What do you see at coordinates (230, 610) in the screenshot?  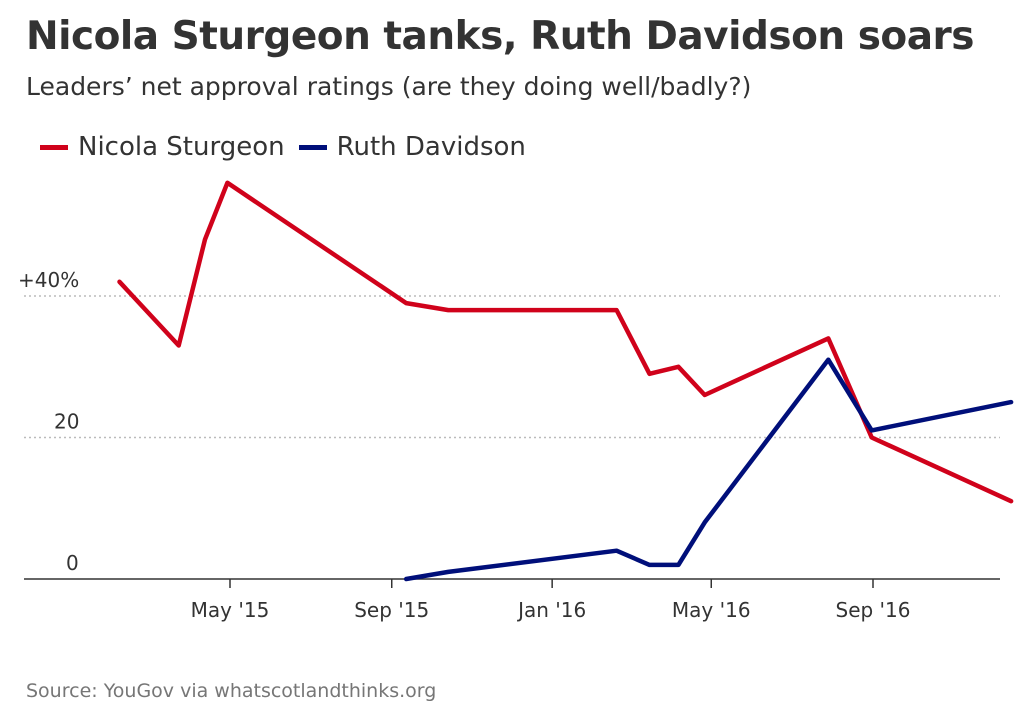 I see `x-tick-label-0: May '15` at bounding box center [230, 610].